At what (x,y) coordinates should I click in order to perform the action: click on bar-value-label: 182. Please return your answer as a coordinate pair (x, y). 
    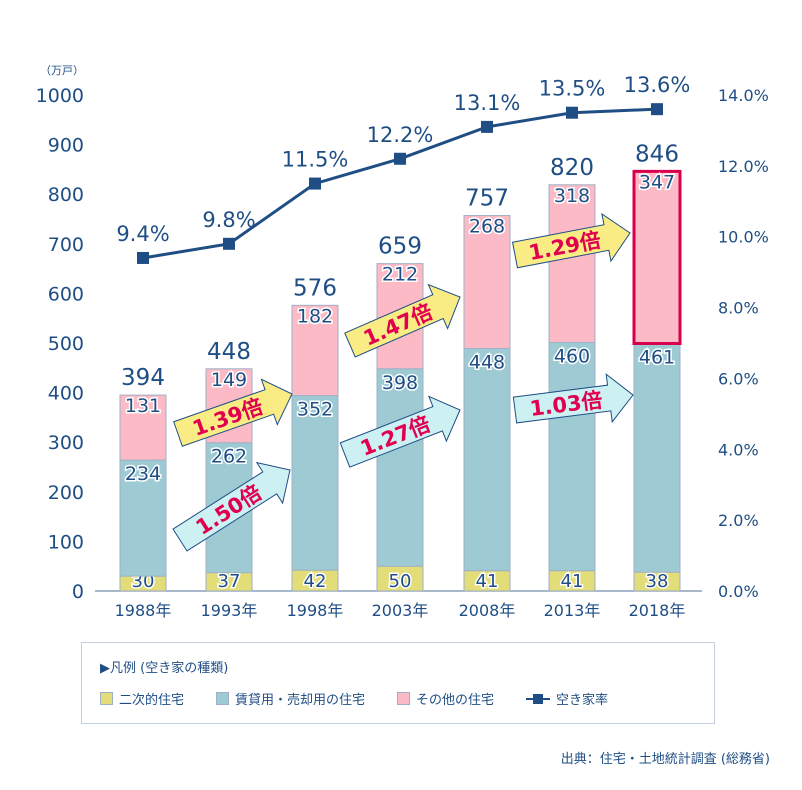
    Looking at the image, I should click on (315, 316).